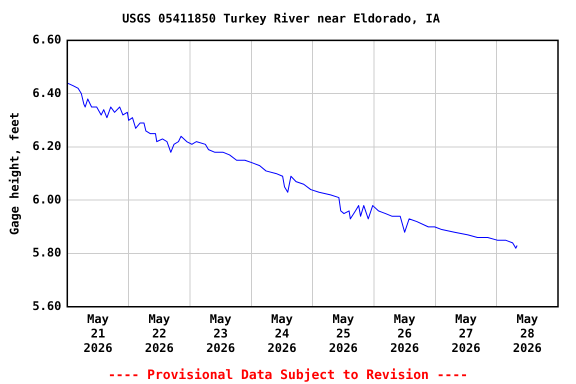 This screenshot has height=384, width=576. Describe the element at coordinates (281, 18) in the screenshot. I see `chart-title: USGS 05411850 Turkey River near Eldorado, IA` at that location.